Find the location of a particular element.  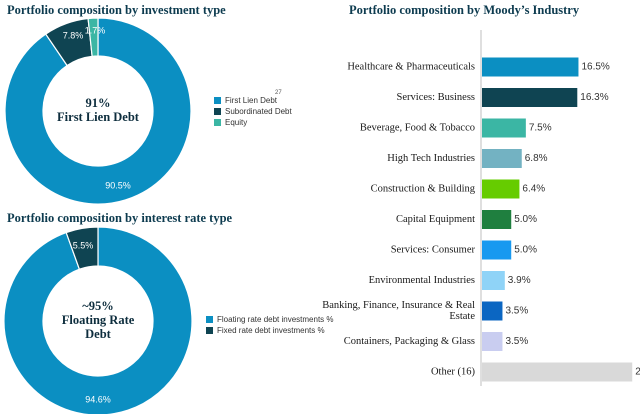

category-label: Estate is located at coordinates (462, 316).